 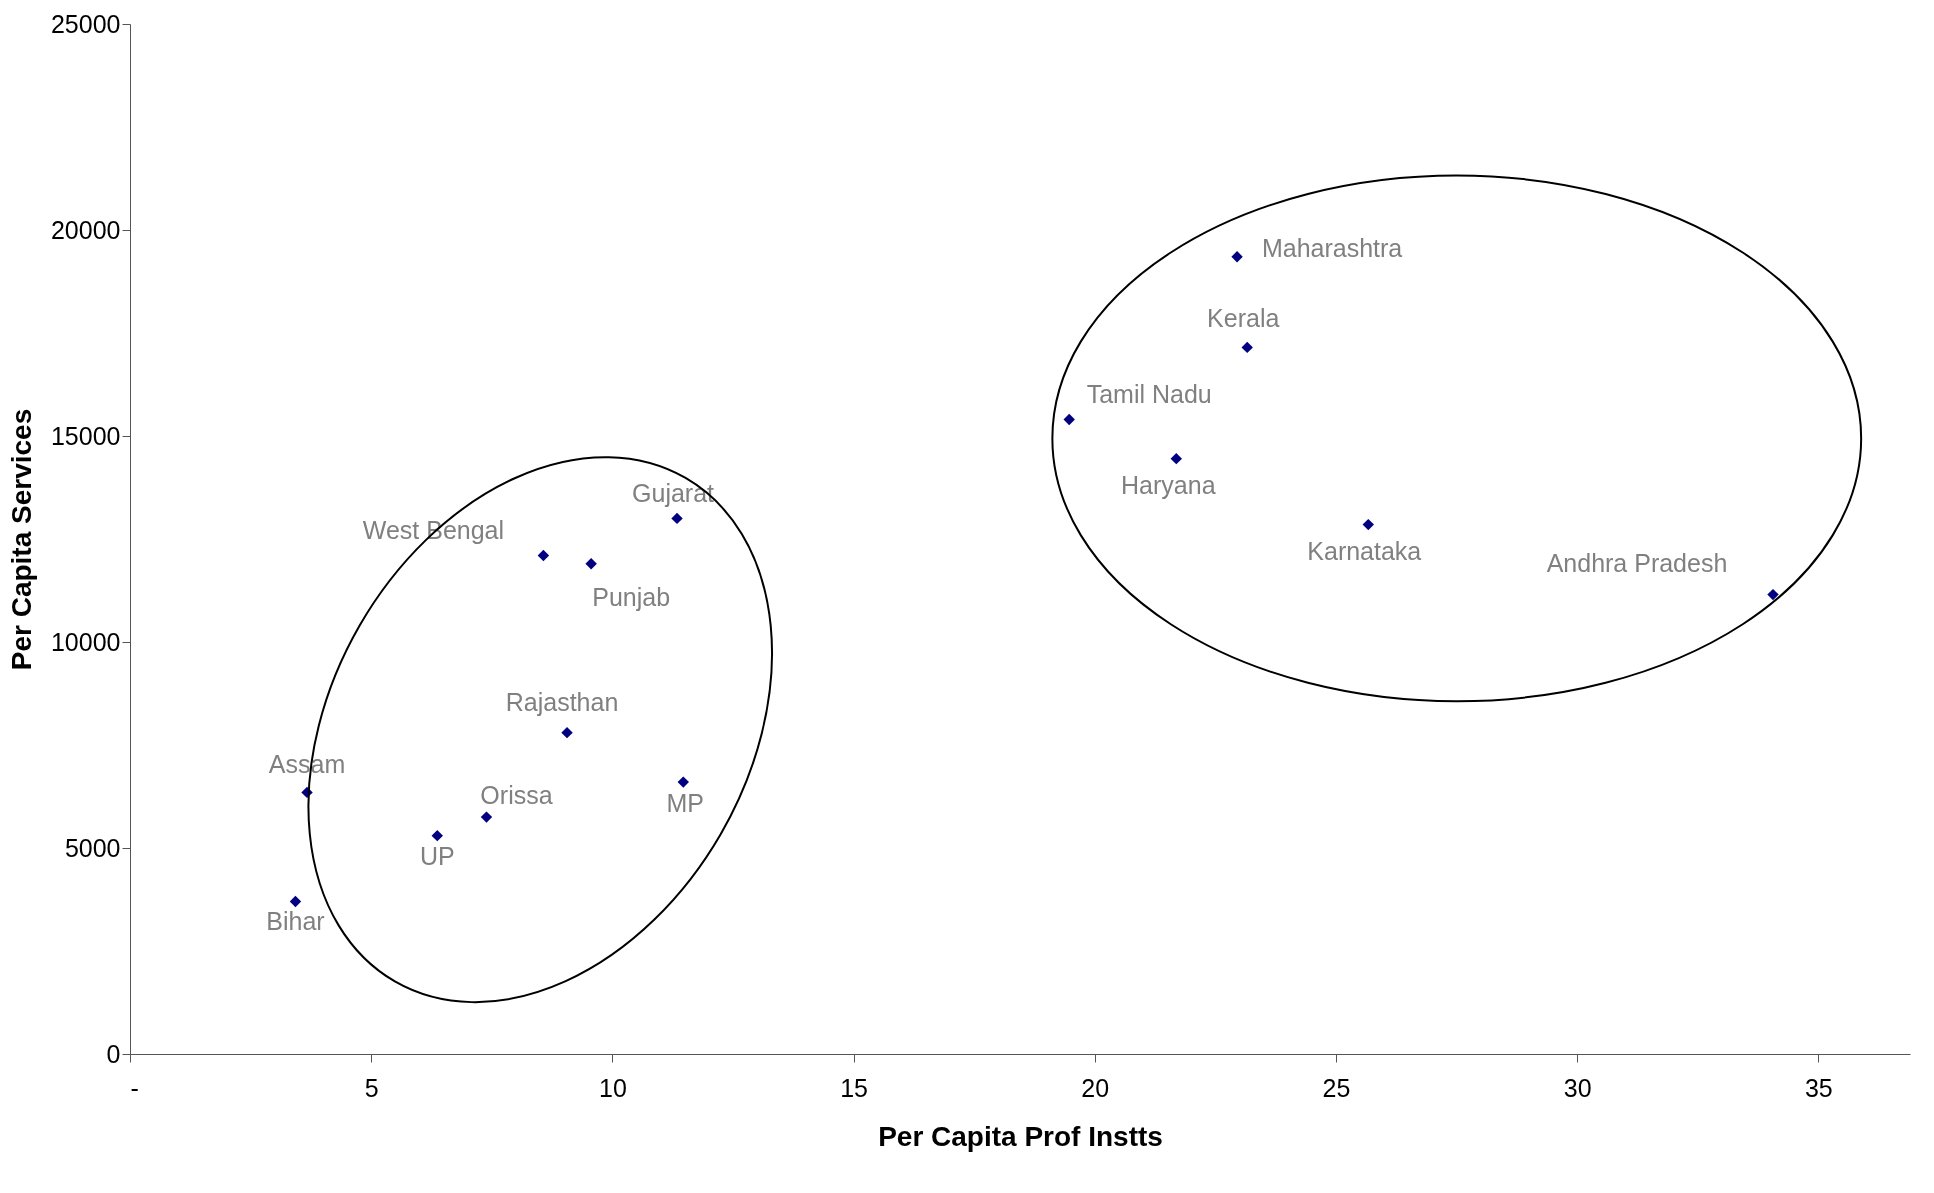 I want to click on annotation: Karnataka, so click(x=1364, y=550).